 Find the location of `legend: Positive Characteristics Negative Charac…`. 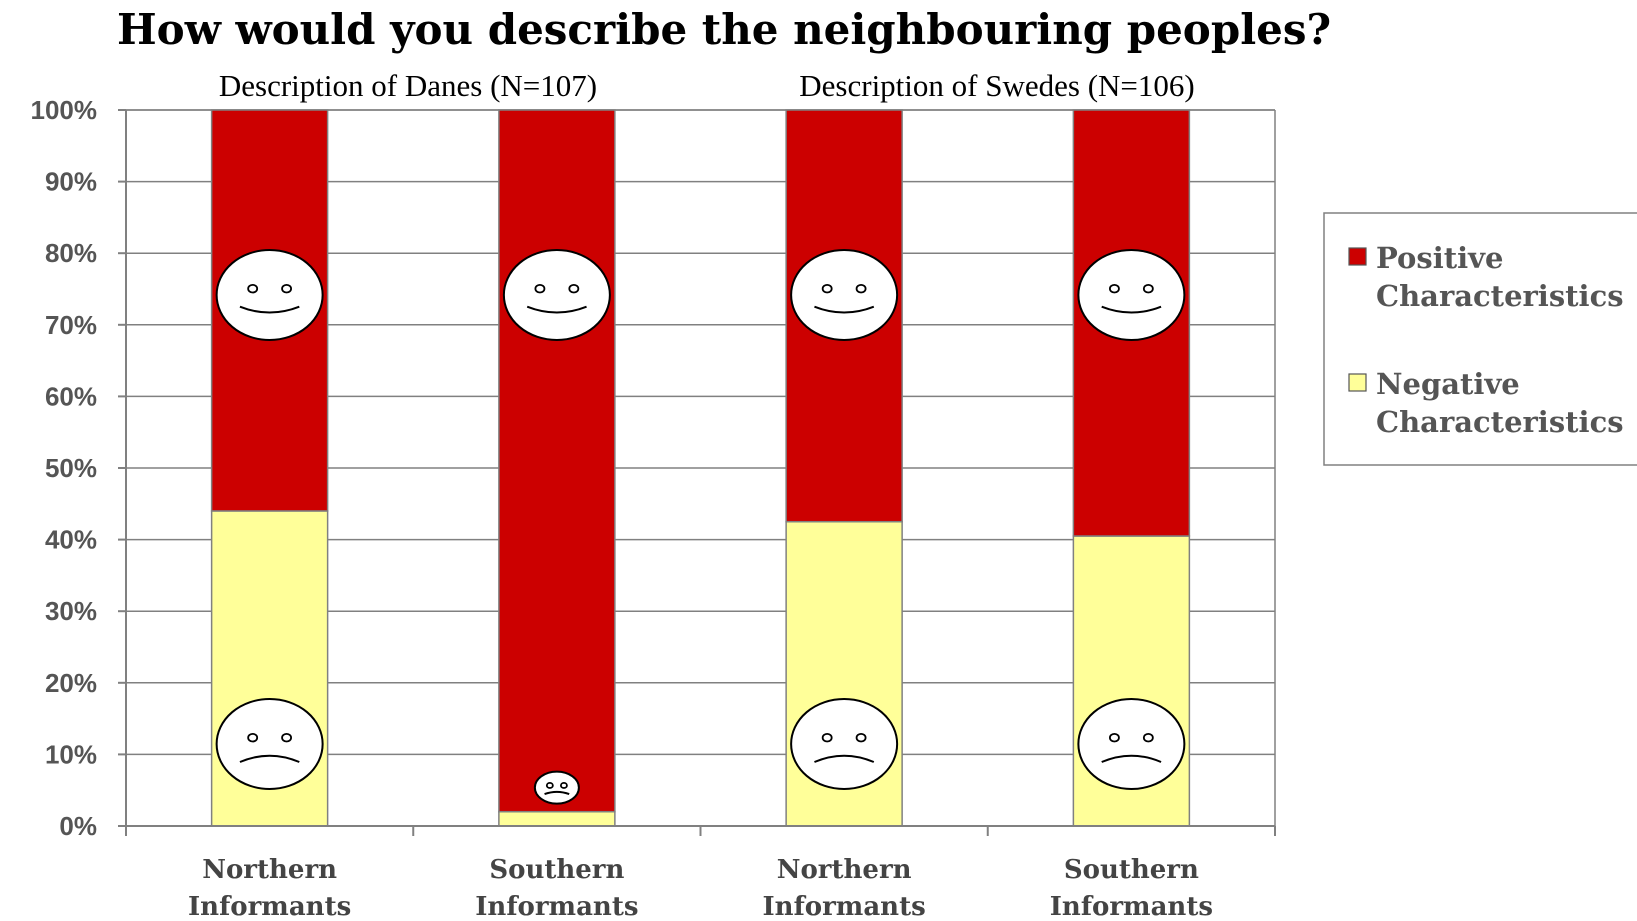

legend: Positive Characteristics Negative Charac… is located at coordinates (1480, 339).